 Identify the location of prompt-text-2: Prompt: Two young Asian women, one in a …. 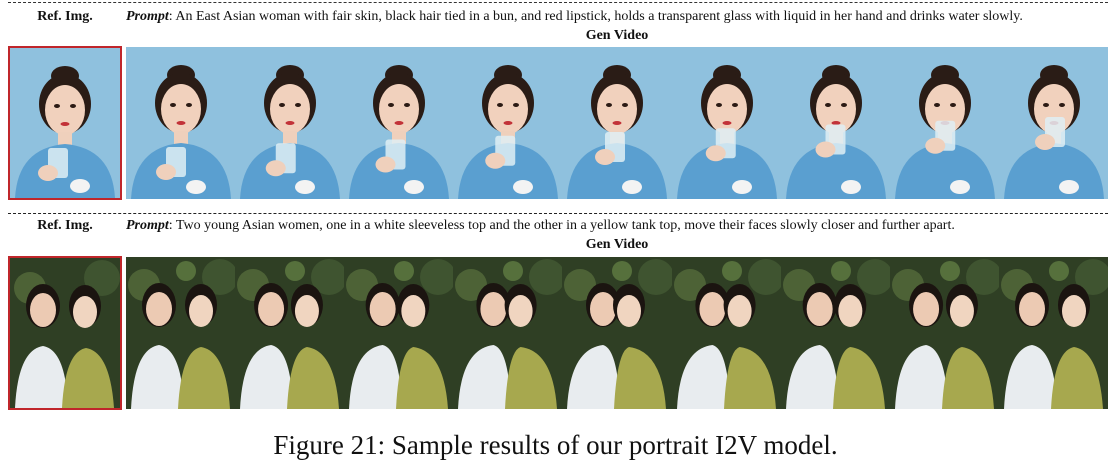
(540, 226).